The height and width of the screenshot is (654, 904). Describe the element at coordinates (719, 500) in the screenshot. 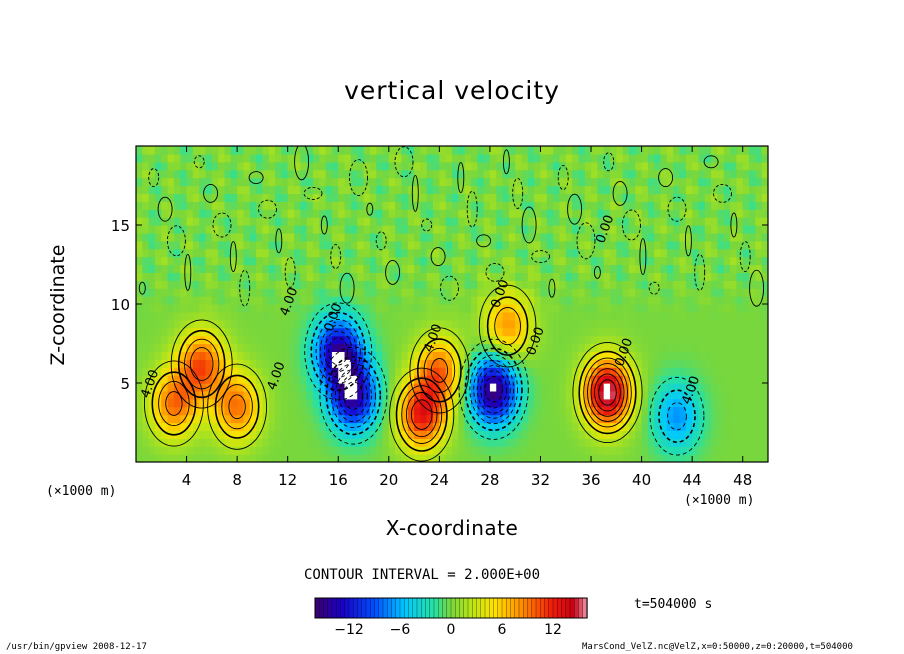

I see `x-unit-right: (×1000 m)` at that location.